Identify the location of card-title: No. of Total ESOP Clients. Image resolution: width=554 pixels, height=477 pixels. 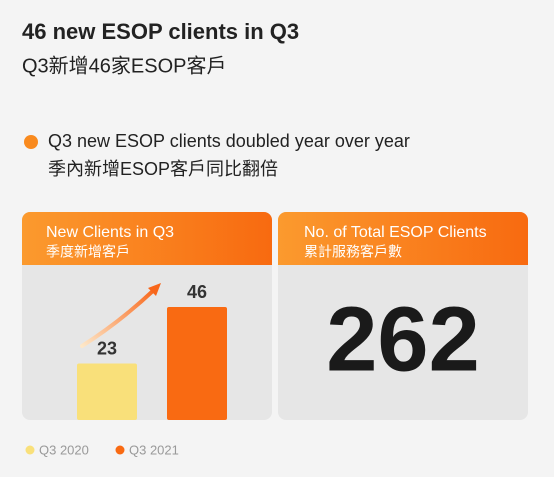
(395, 232).